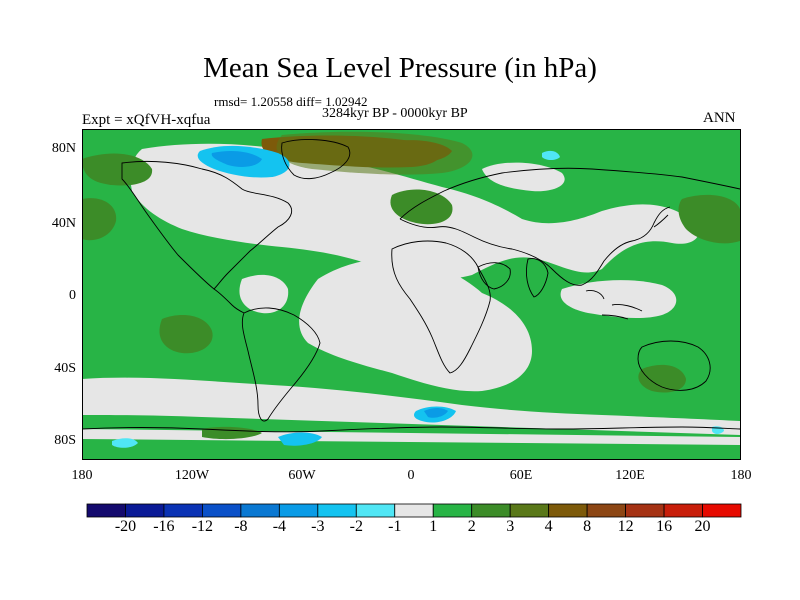  I want to click on legend-label: -3, so click(318, 526).